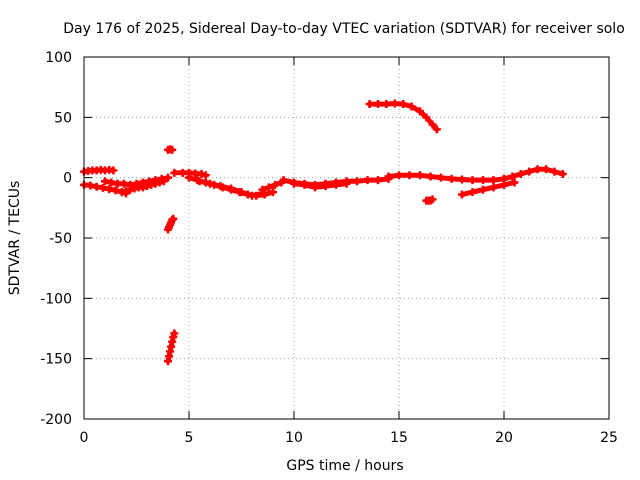 This screenshot has height=480, width=640. Describe the element at coordinates (294, 438) in the screenshot. I see `x-tick-label: 10` at that location.